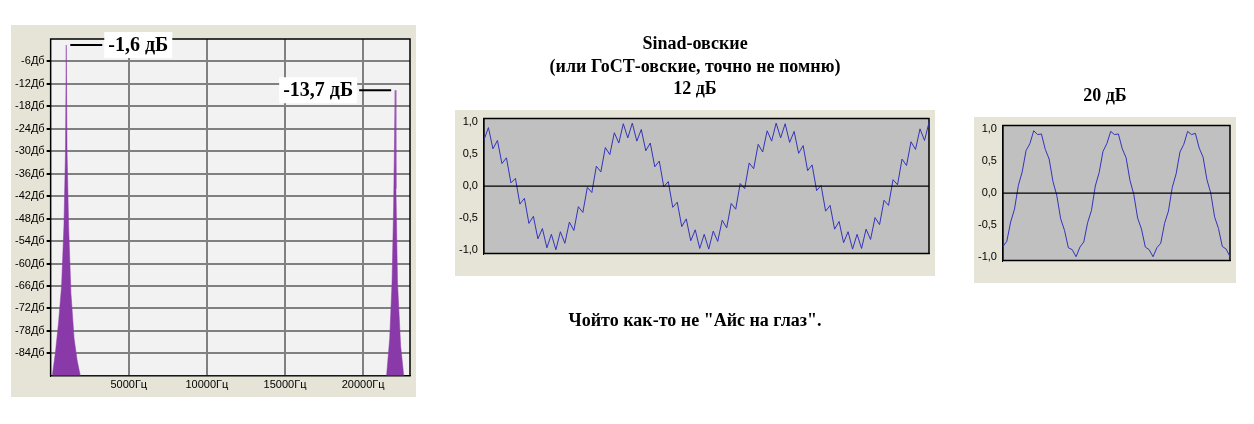 The height and width of the screenshot is (424, 1254). Describe the element at coordinates (317, 89) in the screenshot. I see `annotation: -13,7 дБ` at that location.